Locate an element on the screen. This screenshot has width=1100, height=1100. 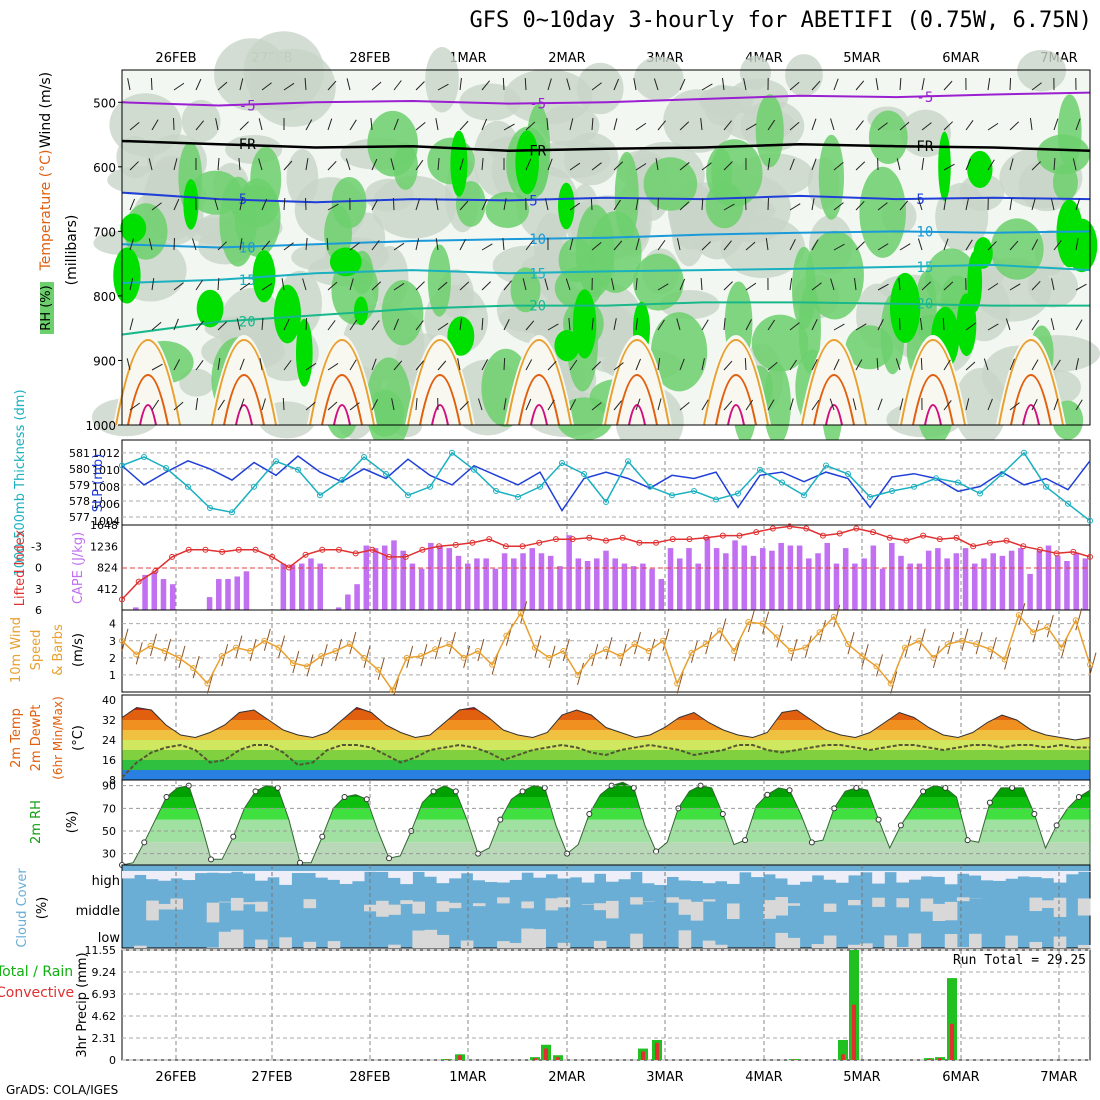
contour-label: 5 is located at coordinates (243, 200).